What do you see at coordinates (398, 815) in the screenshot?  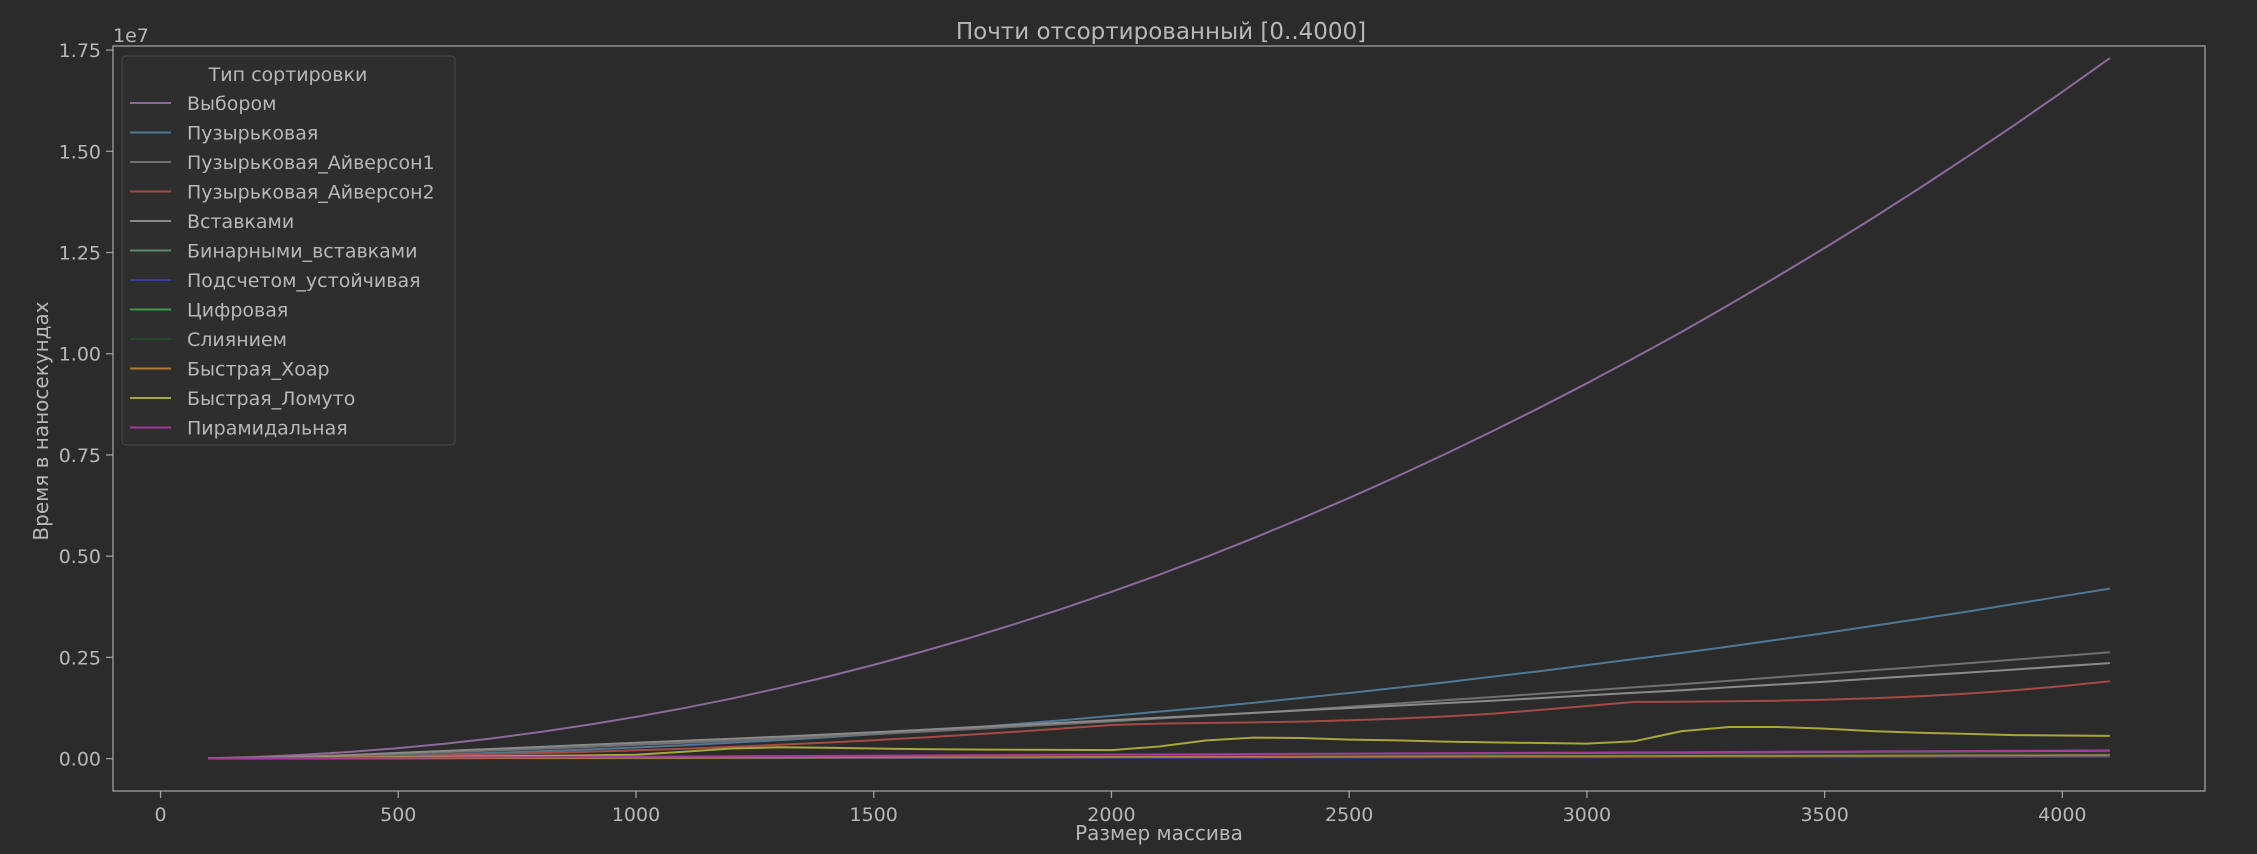 I see `x-tick-label: 500` at bounding box center [398, 815].